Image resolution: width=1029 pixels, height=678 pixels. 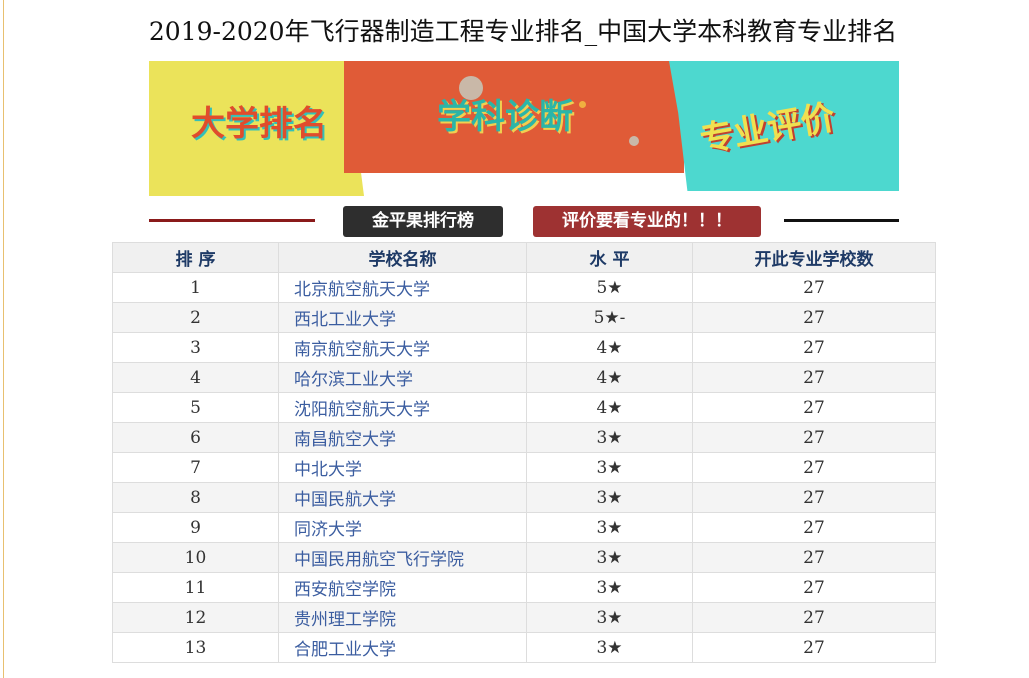 I want to click on rank-cell: 10, so click(x=195, y=557).